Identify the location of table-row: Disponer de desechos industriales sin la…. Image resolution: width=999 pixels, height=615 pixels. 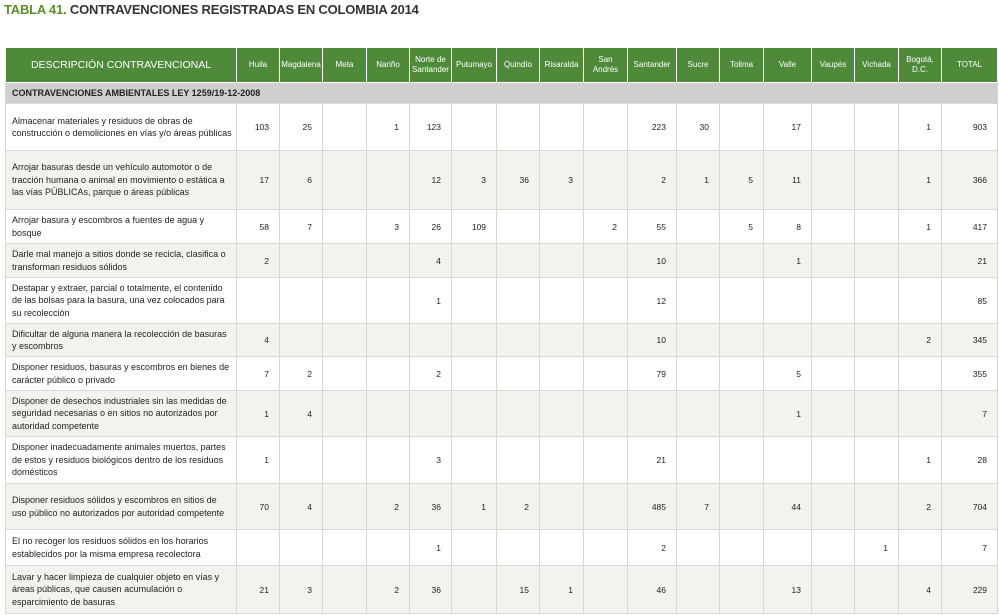
(501, 413).